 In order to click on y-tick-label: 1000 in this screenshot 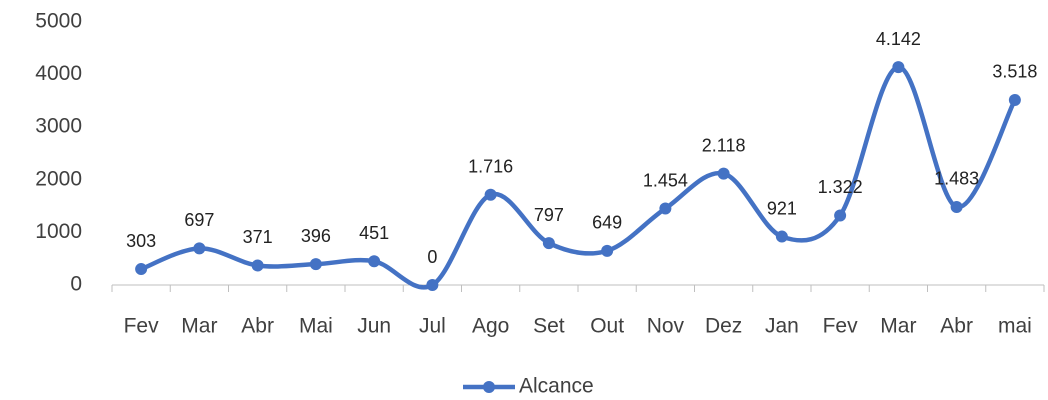, I will do `click(58, 231)`.